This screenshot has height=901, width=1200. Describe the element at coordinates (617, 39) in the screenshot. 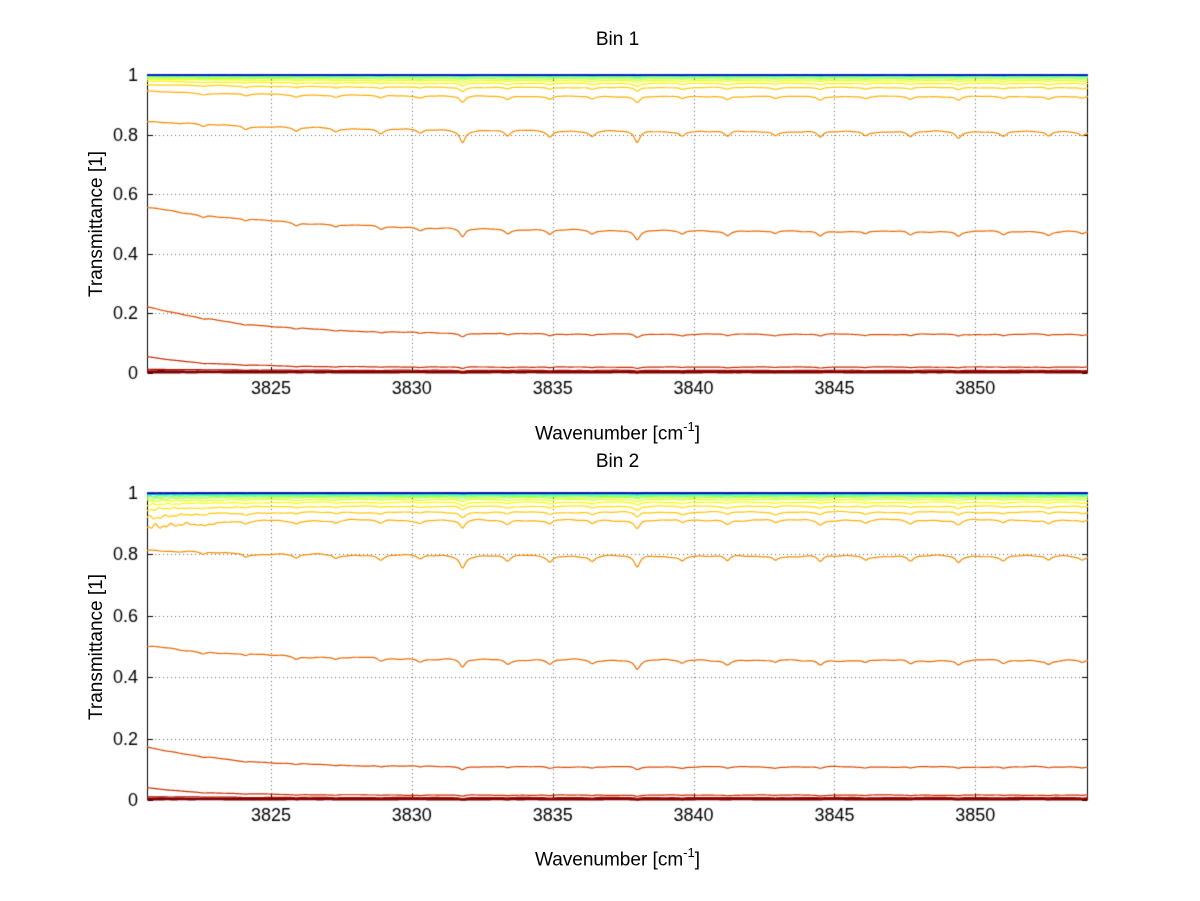

I see `bin1-title: Bin 1` at that location.